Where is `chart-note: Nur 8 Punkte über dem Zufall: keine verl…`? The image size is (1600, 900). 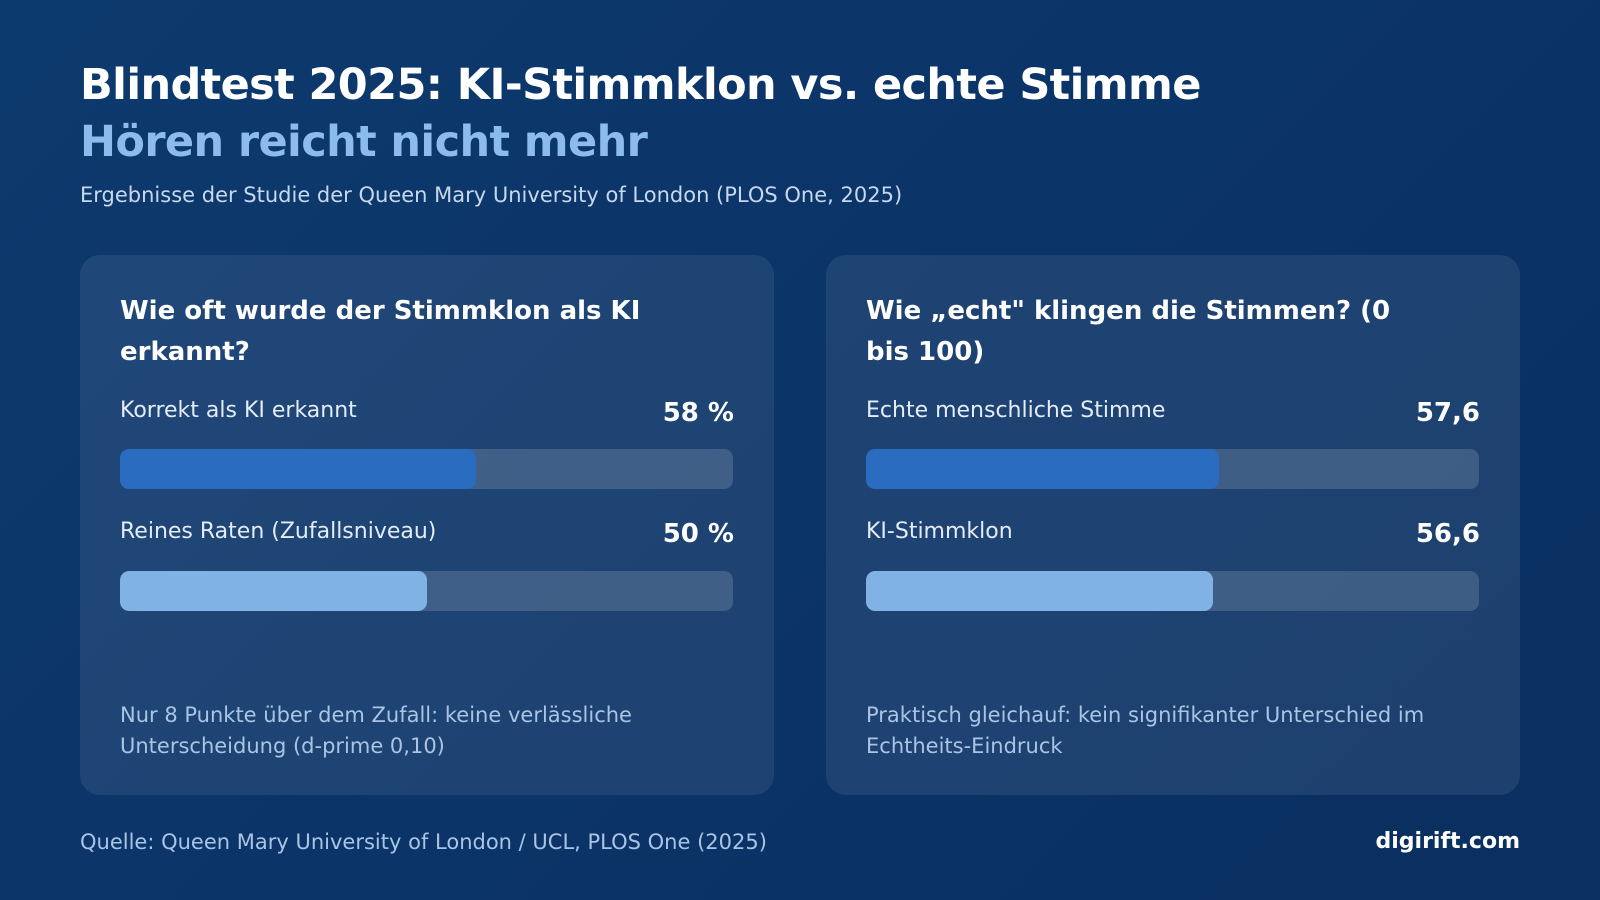 chart-note: Nur 8 Punkte über dem Zufall: keine verl… is located at coordinates (376, 730).